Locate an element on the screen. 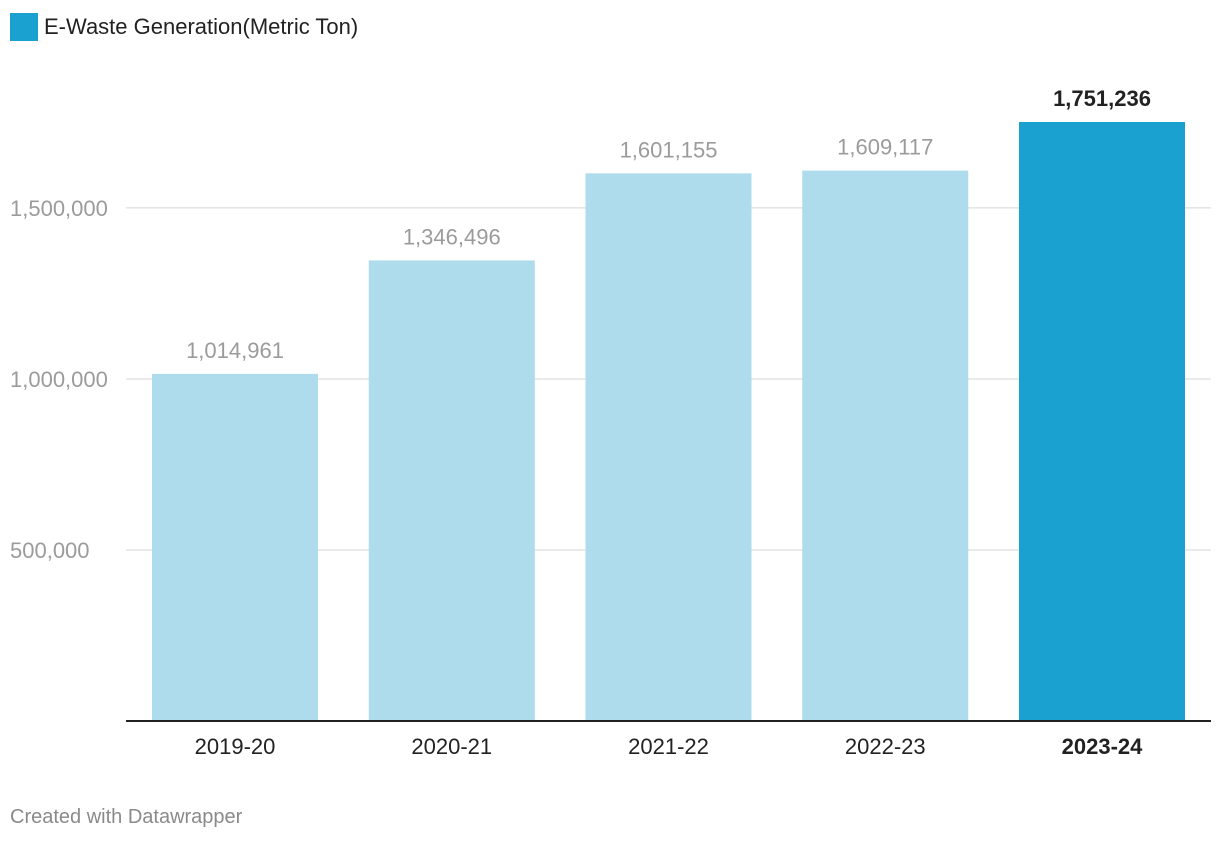 Image resolution: width=1220 pixels, height=844 pixels. legend-label: E-Waste Generation(Metric Ton) is located at coordinates (201, 26).